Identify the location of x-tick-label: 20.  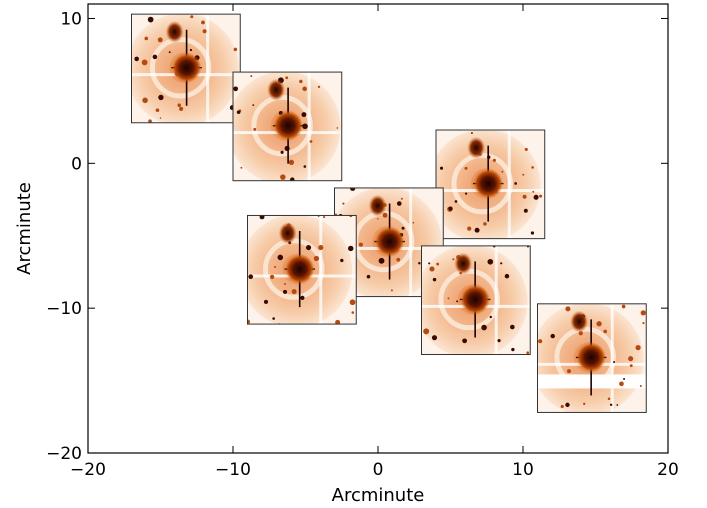
(668, 470).